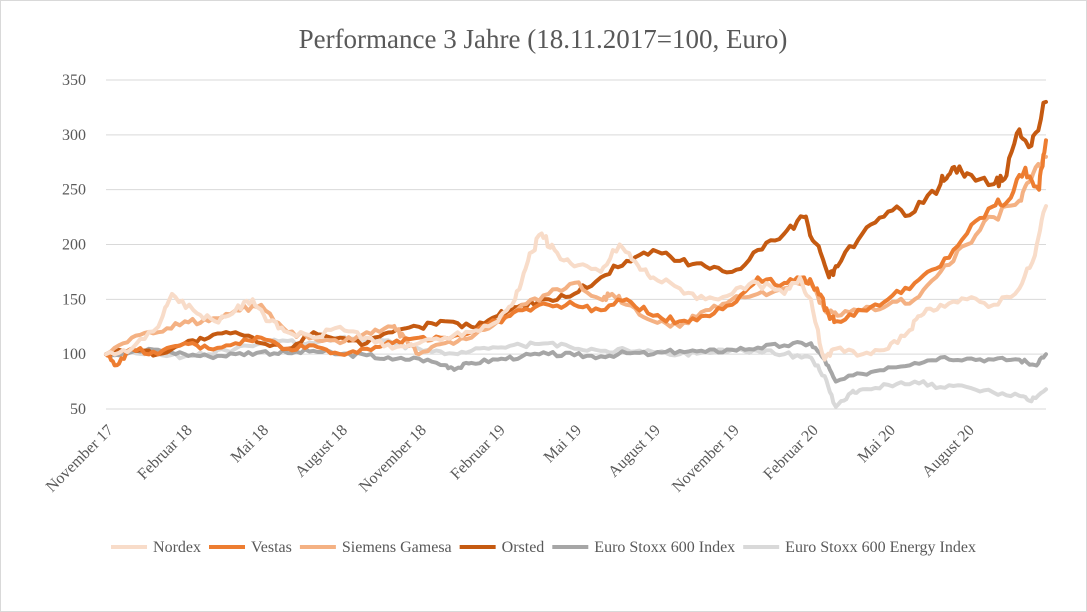 This screenshot has width=1087, height=612. I want to click on x-tick-label-november-19: November 19, so click(706, 459).